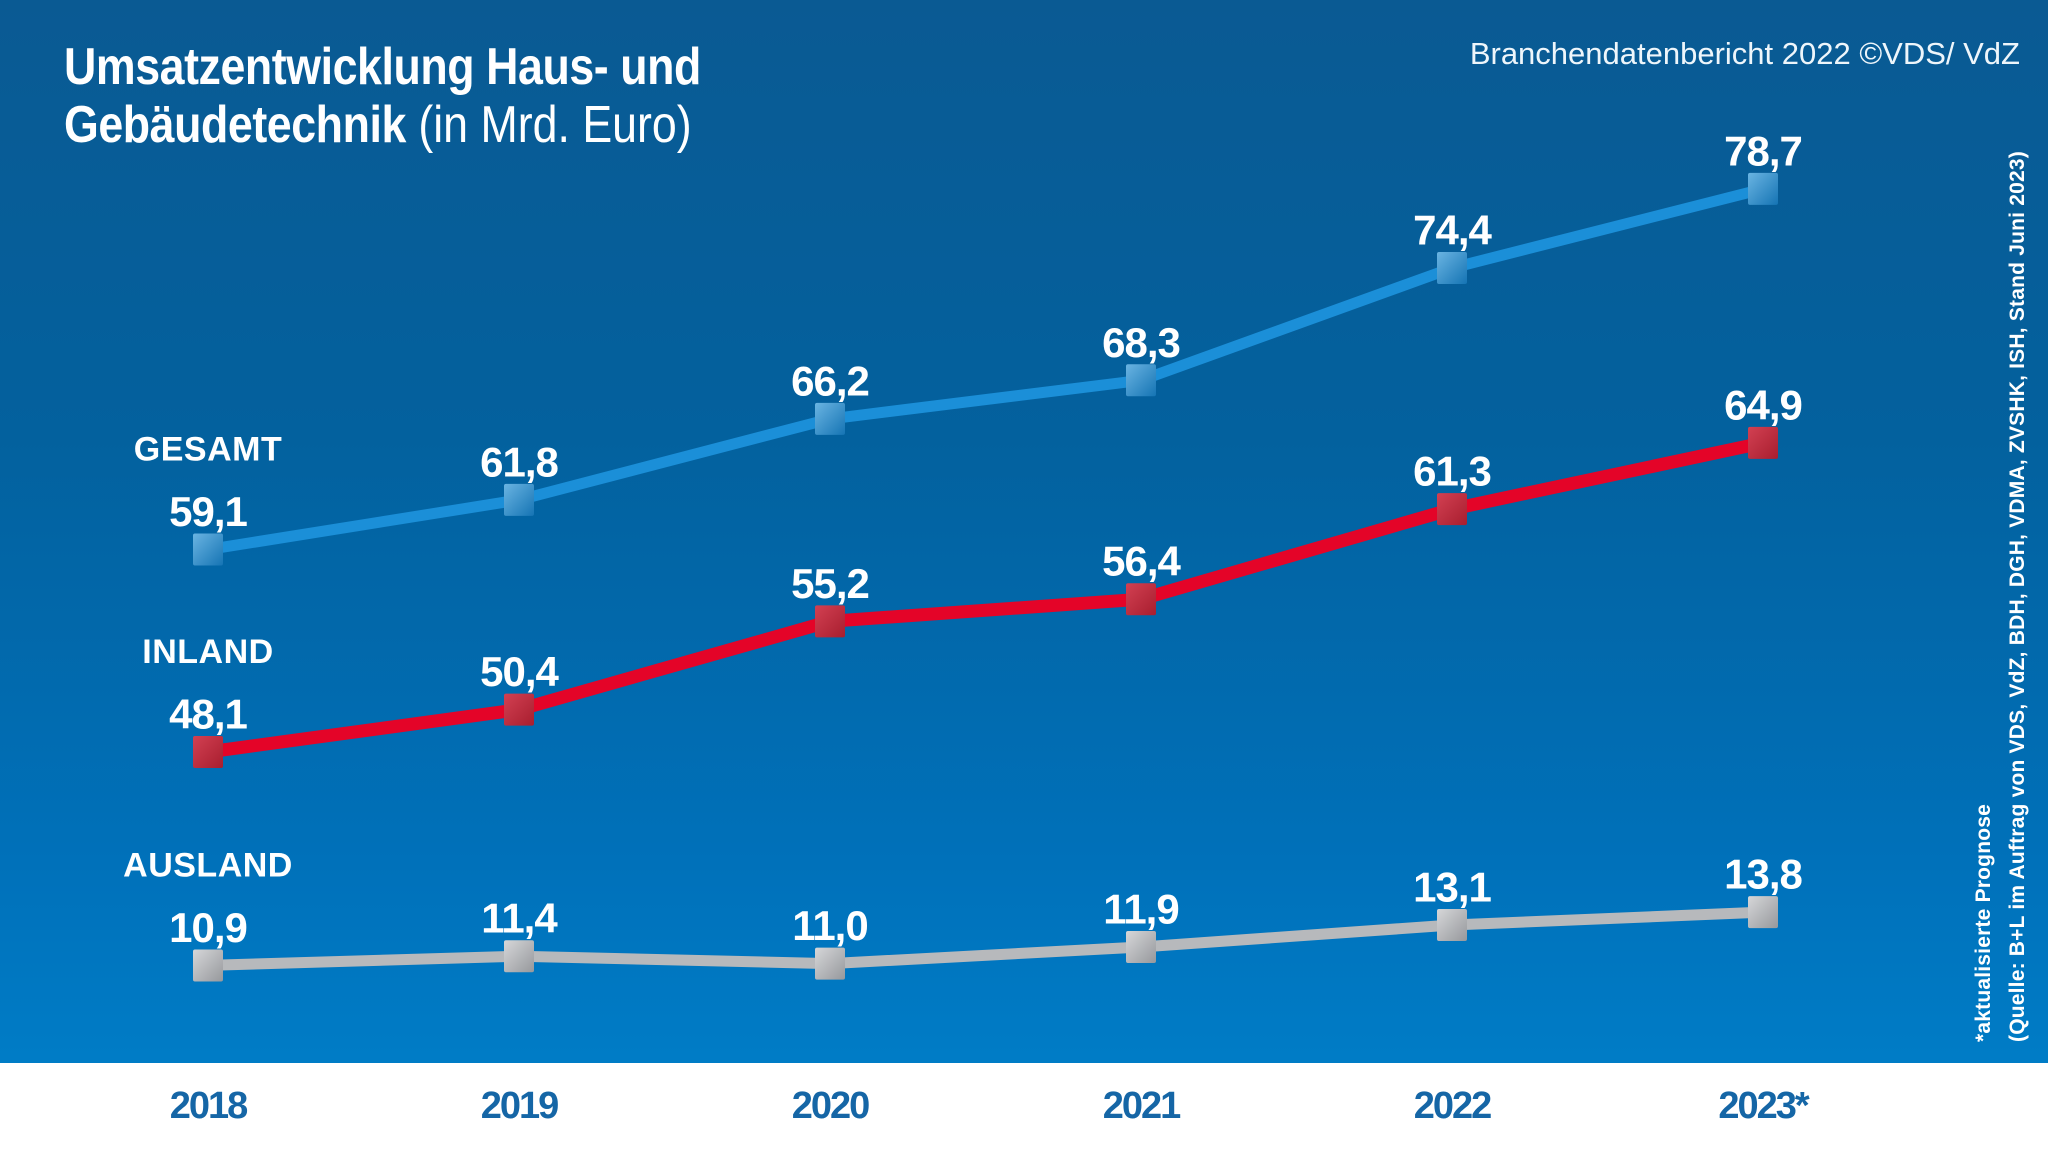 The image size is (2048, 1152). What do you see at coordinates (208, 450) in the screenshot?
I see `series-label-gesamt: GESAMT` at bounding box center [208, 450].